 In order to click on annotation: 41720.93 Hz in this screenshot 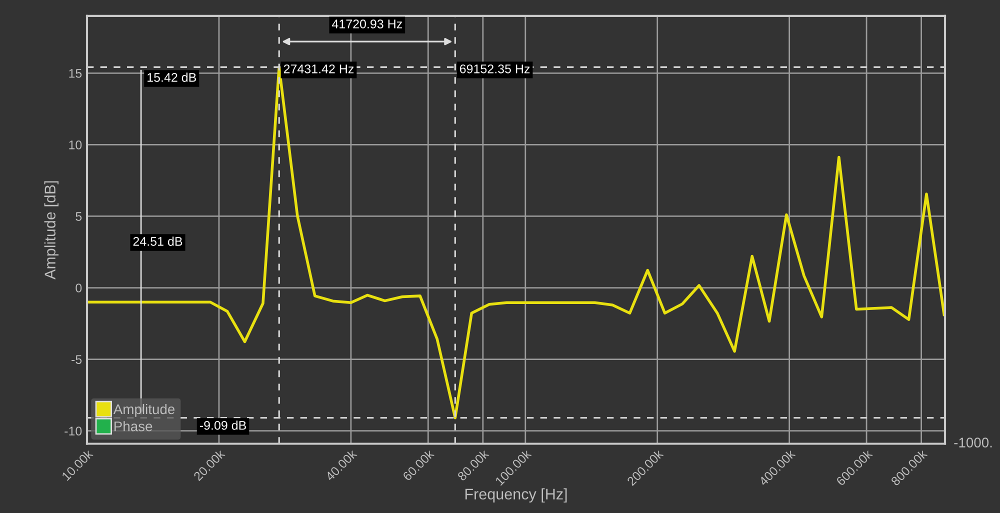, I will do `click(367, 24)`.